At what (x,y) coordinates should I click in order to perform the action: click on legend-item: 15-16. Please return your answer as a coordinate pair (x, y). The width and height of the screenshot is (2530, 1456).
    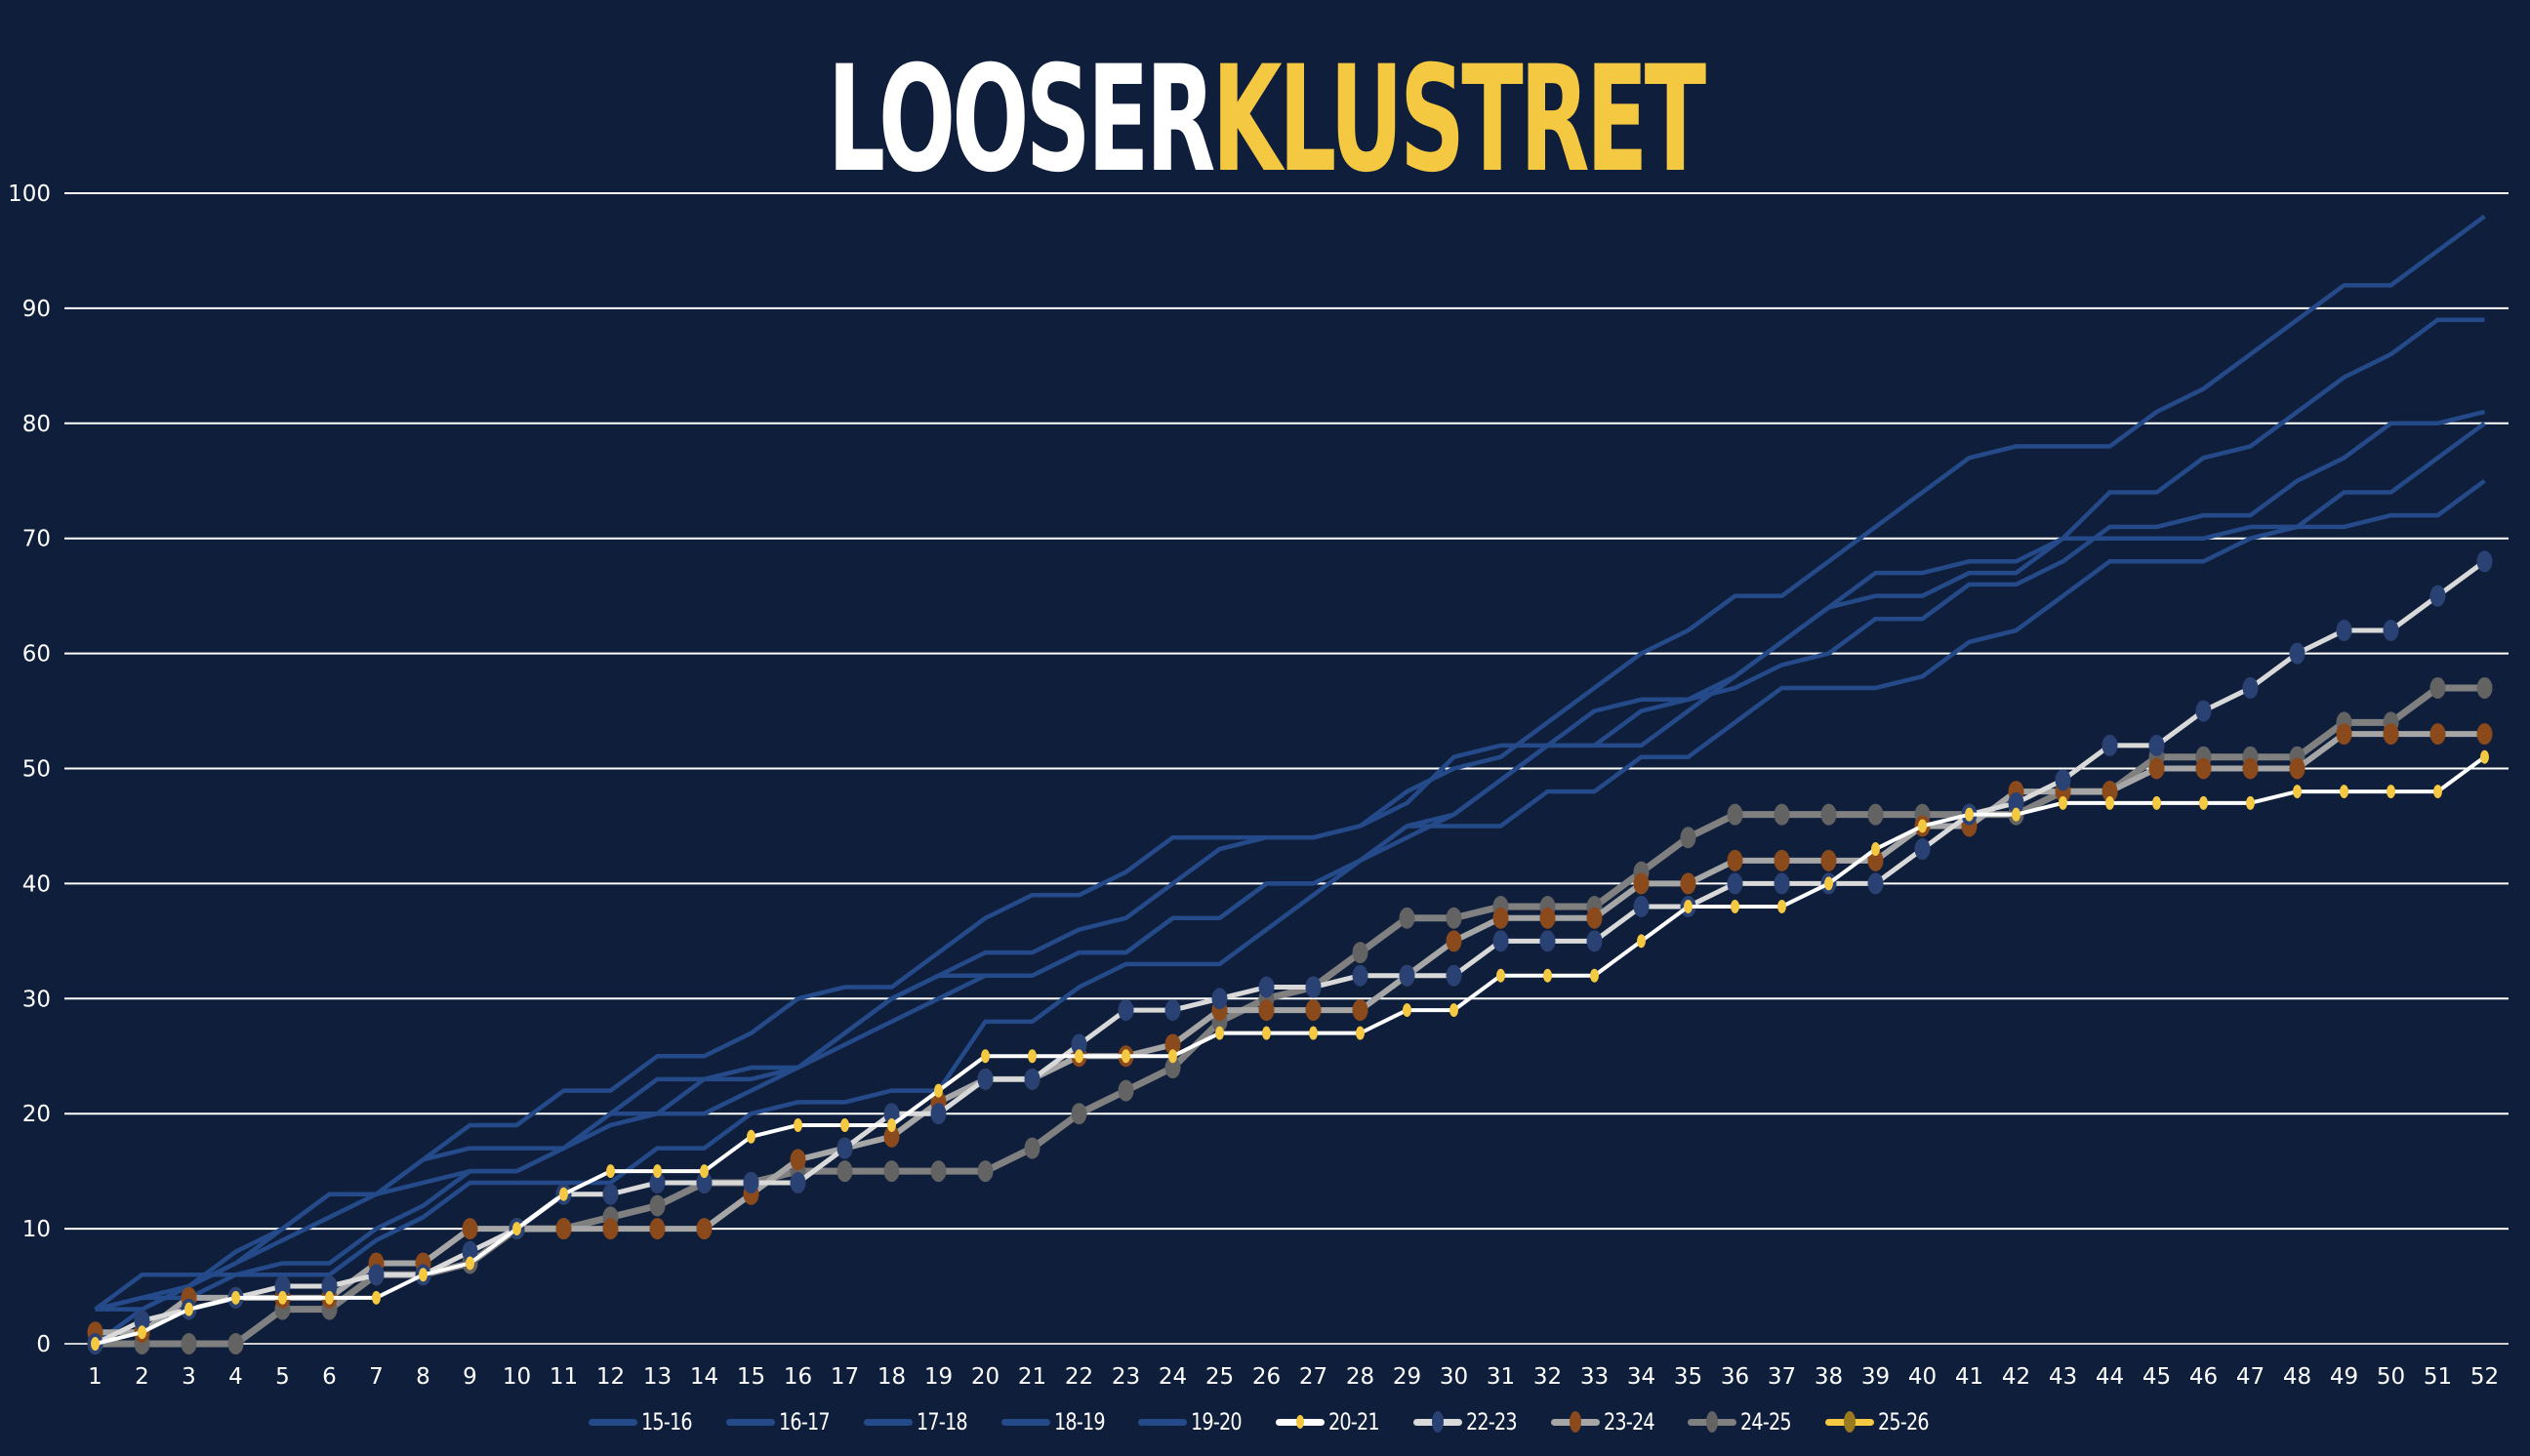
    Looking at the image, I should click on (647, 1422).